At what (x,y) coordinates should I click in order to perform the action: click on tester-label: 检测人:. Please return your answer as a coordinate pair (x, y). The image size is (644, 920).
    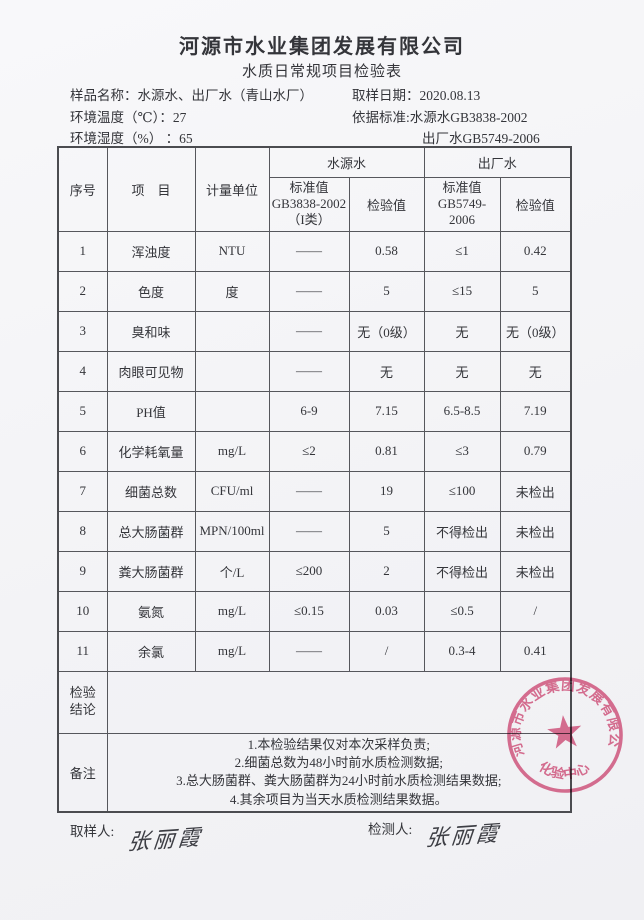
    Looking at the image, I should click on (390, 829).